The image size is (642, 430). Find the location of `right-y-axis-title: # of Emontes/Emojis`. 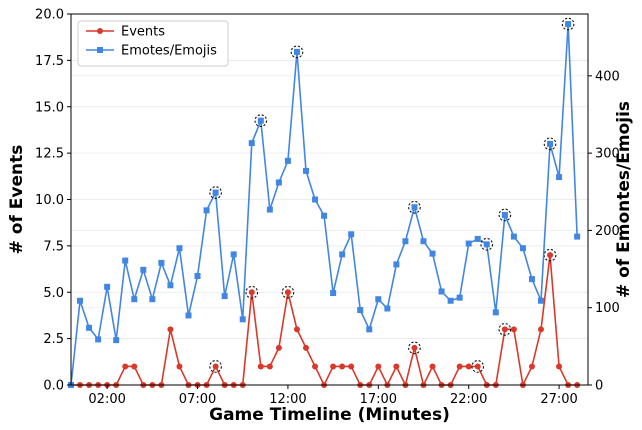

right-y-axis-title: # of Emontes/Emojis is located at coordinates (624, 199).